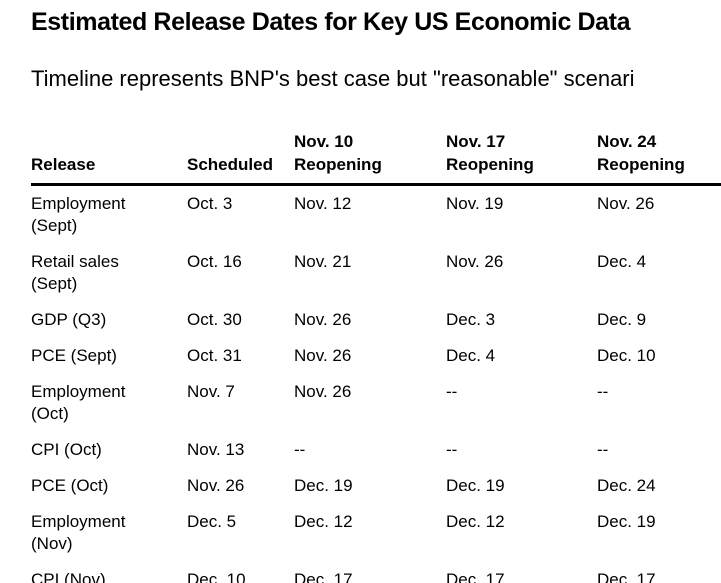 The height and width of the screenshot is (583, 721). What do you see at coordinates (75, 272) in the screenshot?
I see `release-name: Retail sales (Sept)` at bounding box center [75, 272].